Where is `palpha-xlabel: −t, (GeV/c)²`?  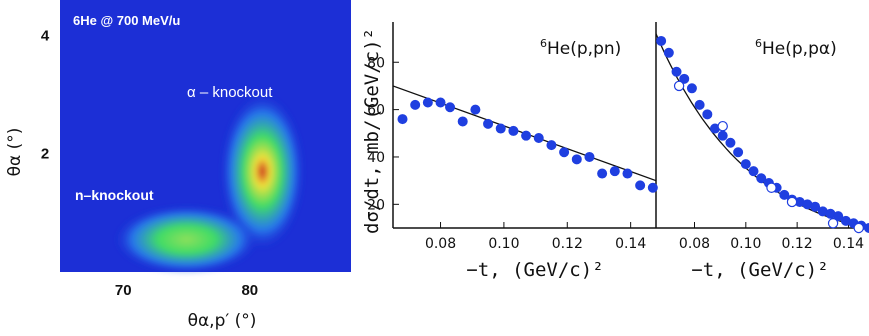 palpha-xlabel: −t, (GeV/c)² is located at coordinates (759, 270).